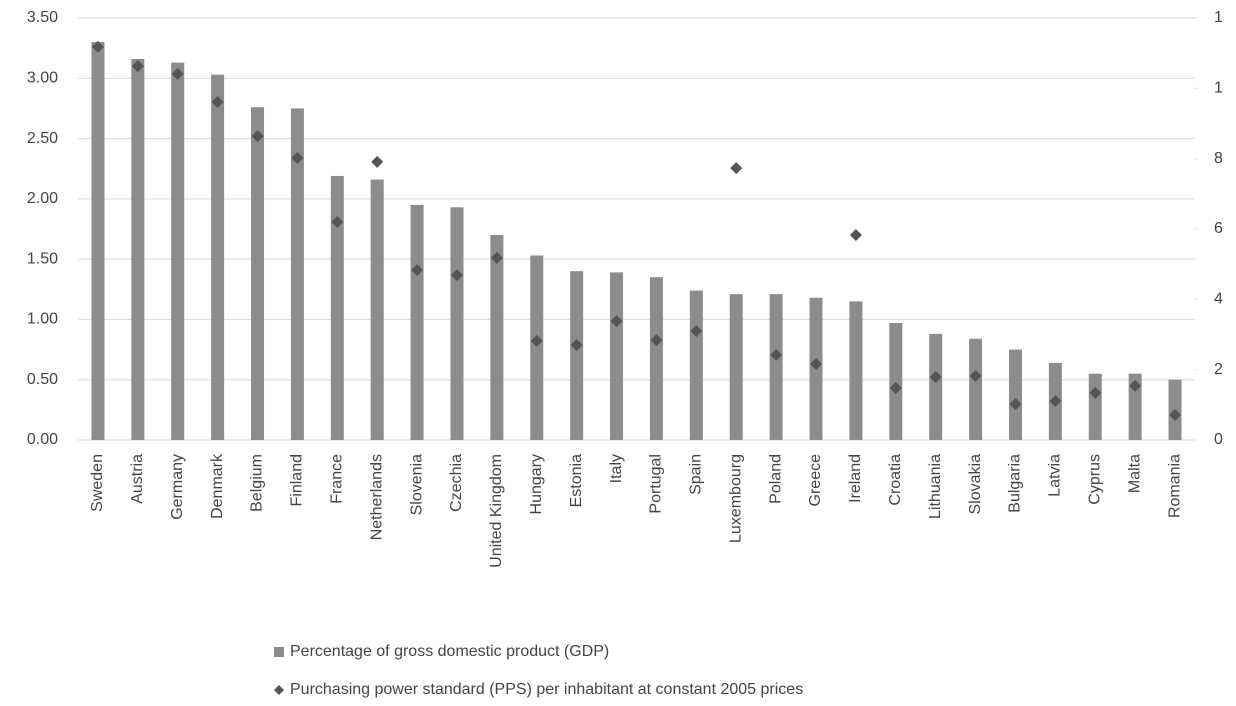 This screenshot has height=706, width=1236. I want to click on x-tick-label: Romania, so click(1174, 486).